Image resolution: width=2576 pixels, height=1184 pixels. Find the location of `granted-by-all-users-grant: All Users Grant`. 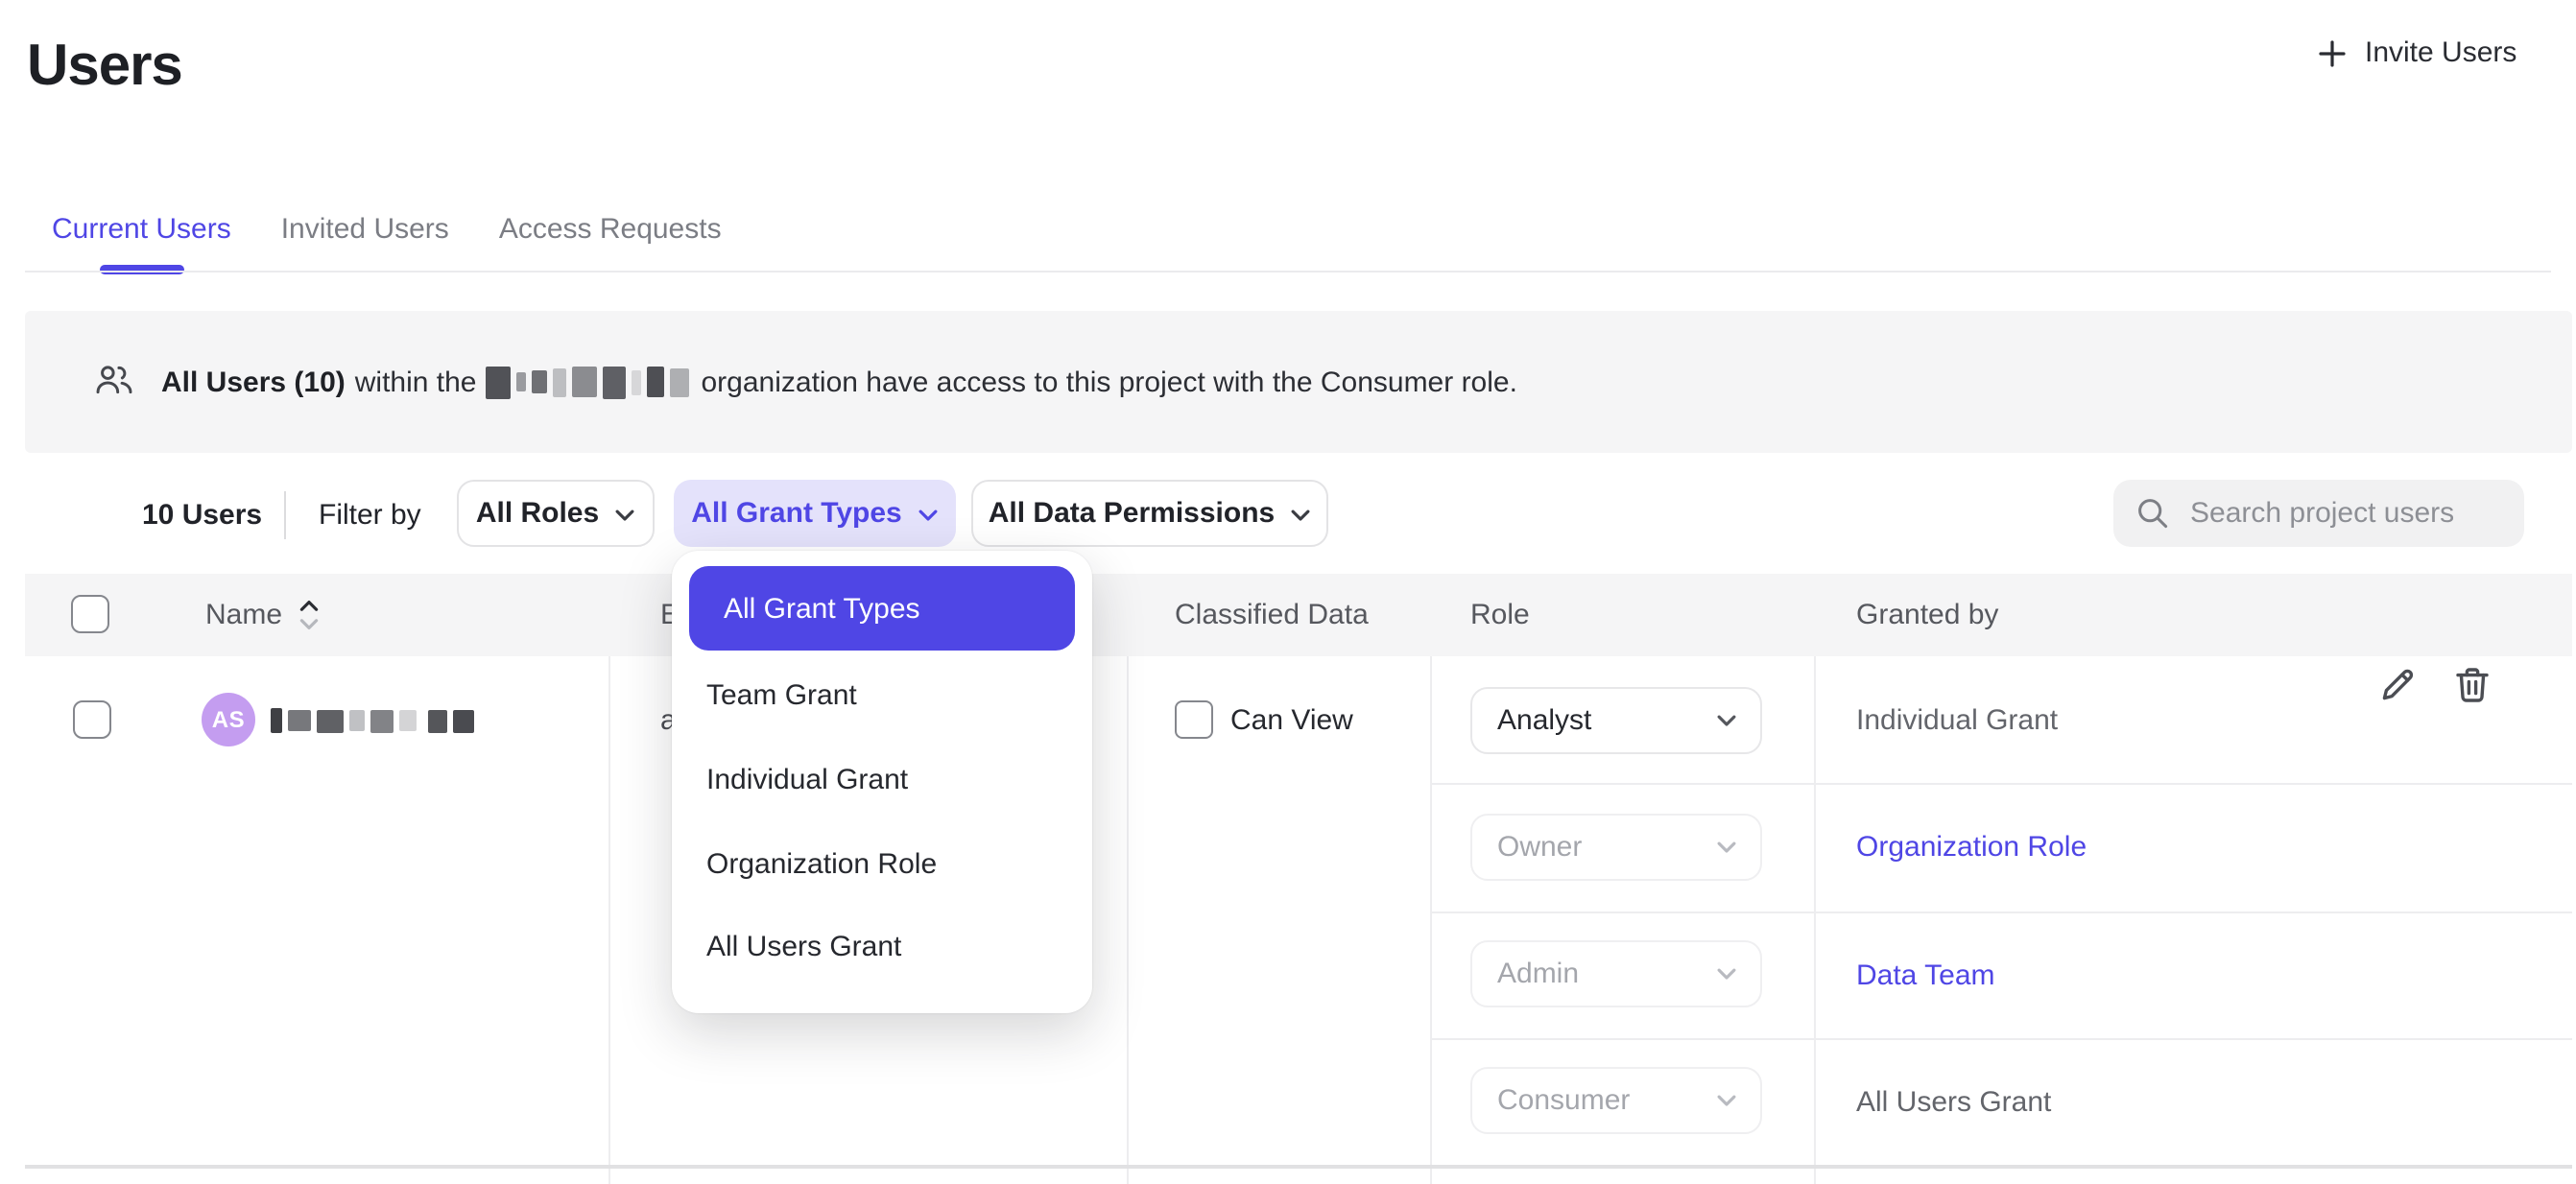

granted-by-all-users-grant: All Users Grant is located at coordinates (1954, 1102).